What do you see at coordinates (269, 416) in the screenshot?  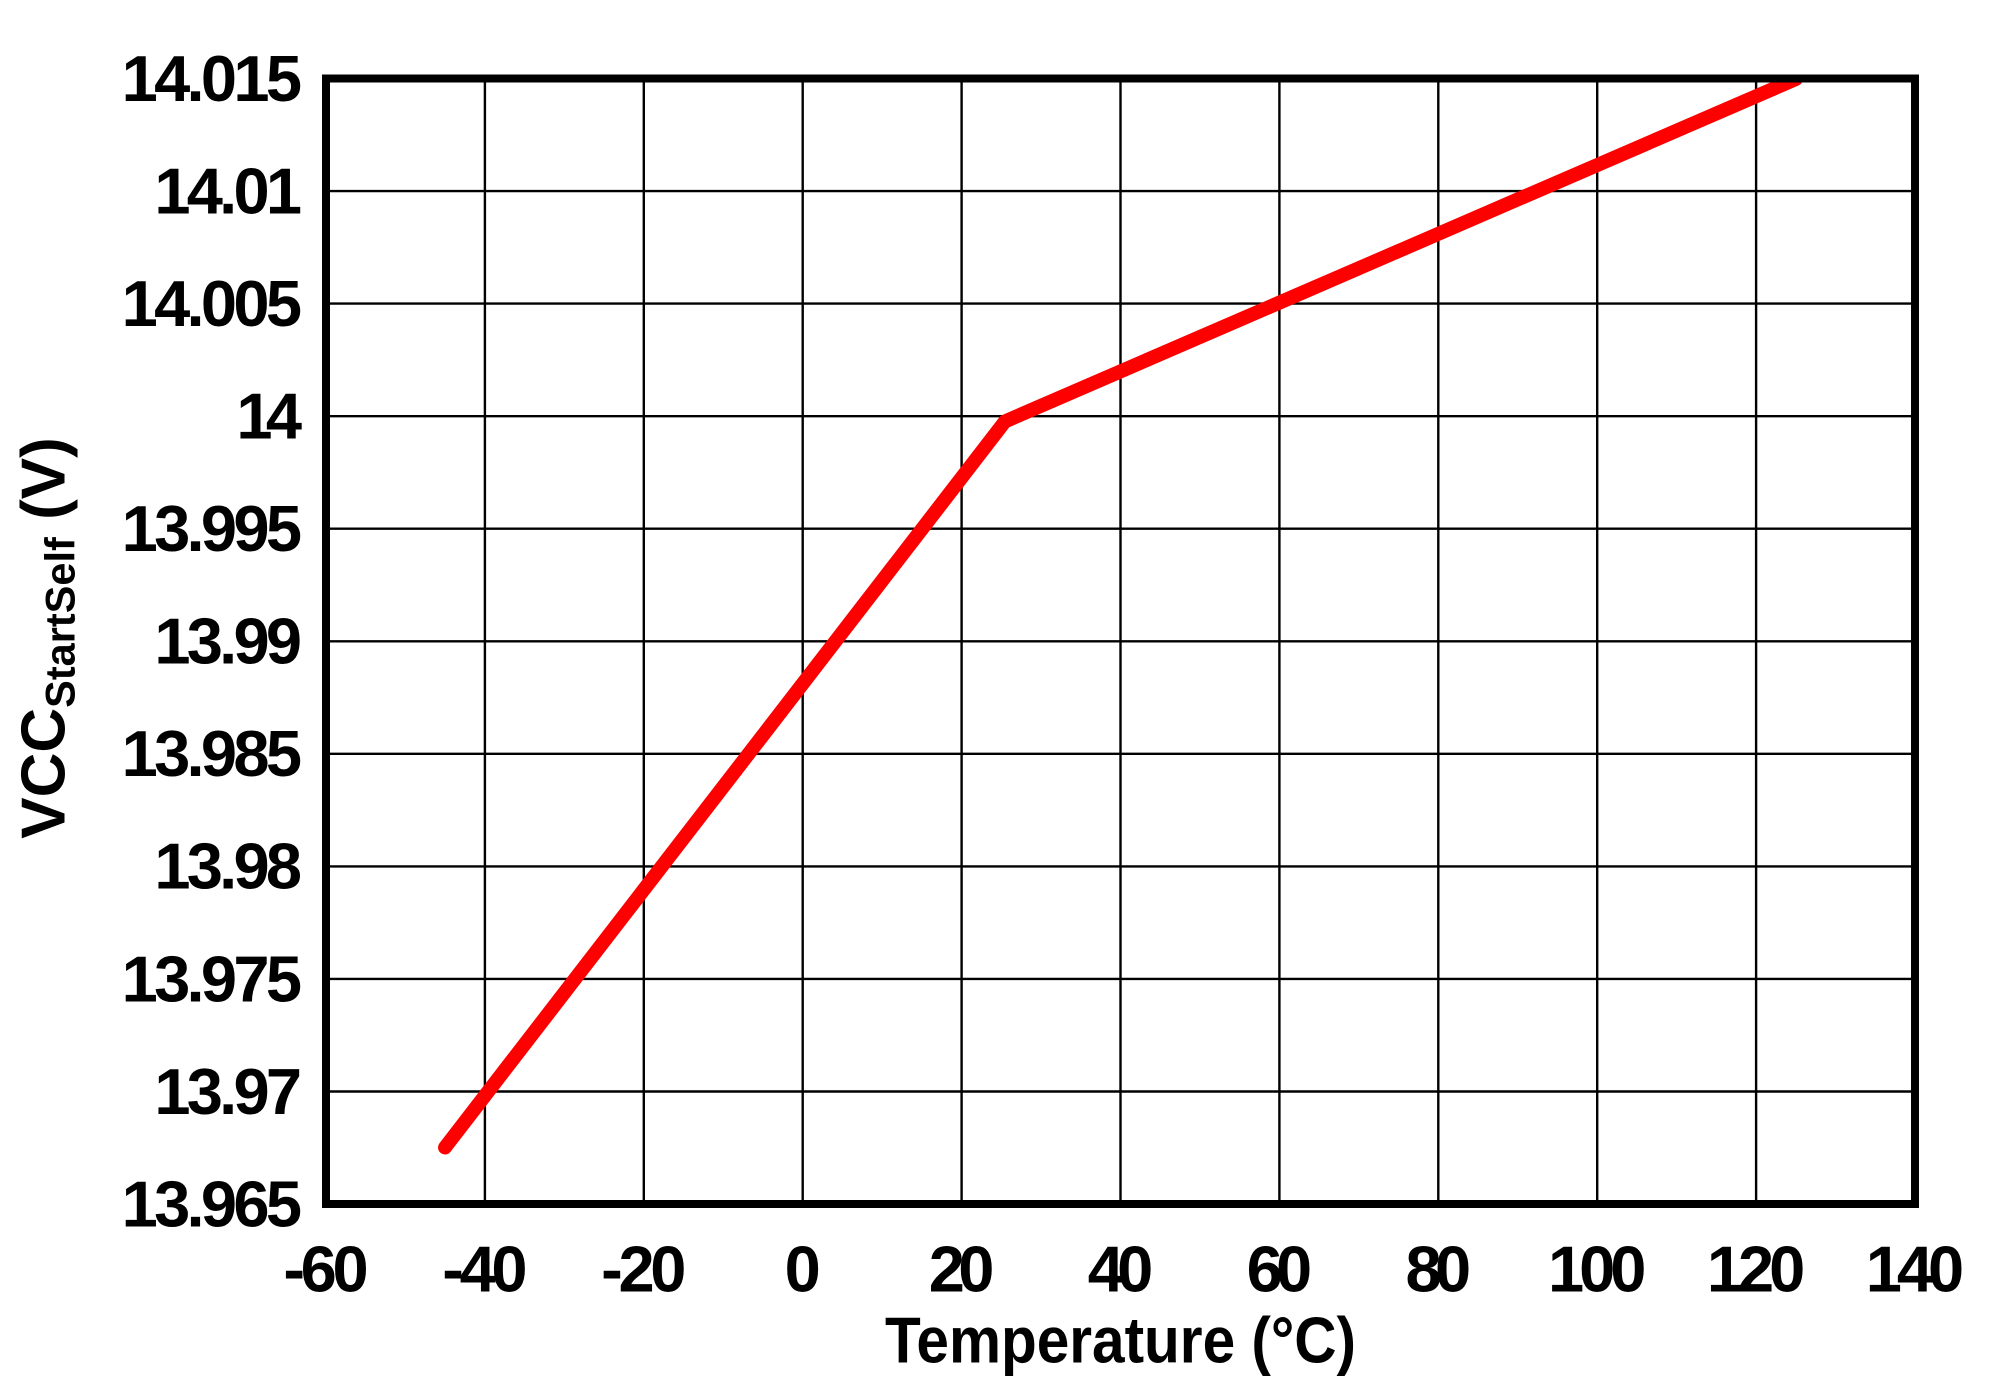 I see `svg-text: 14` at bounding box center [269, 416].